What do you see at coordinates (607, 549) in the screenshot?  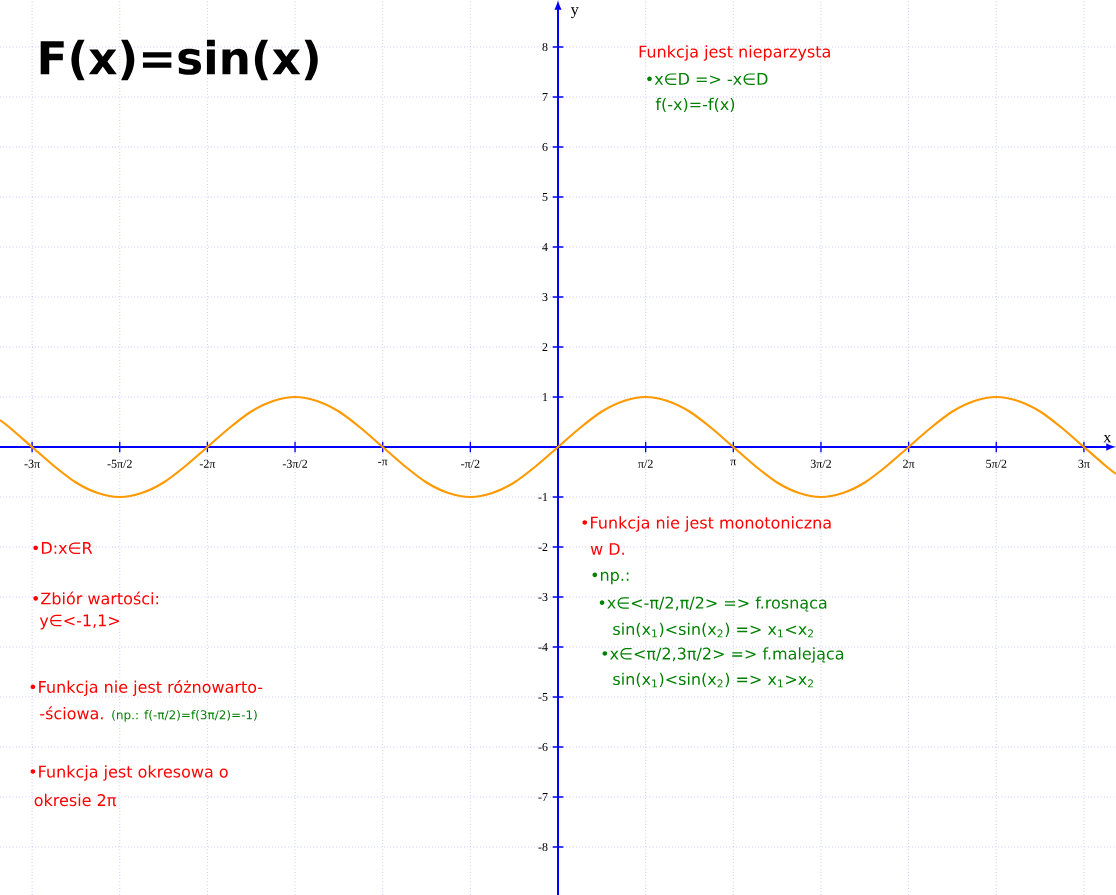 I see `annotation: w D.` at bounding box center [607, 549].